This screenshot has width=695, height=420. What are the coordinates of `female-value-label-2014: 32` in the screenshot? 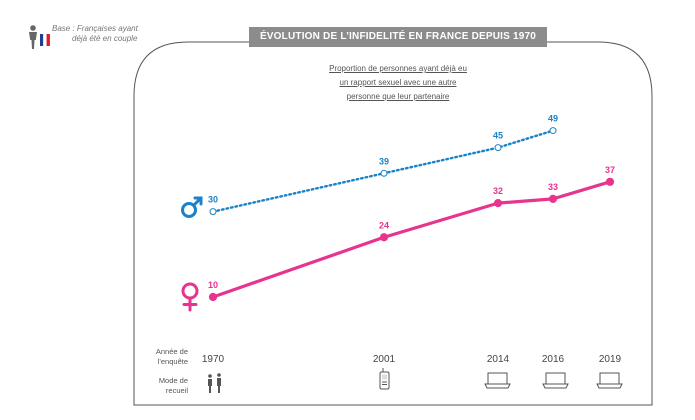 It's located at (498, 191).